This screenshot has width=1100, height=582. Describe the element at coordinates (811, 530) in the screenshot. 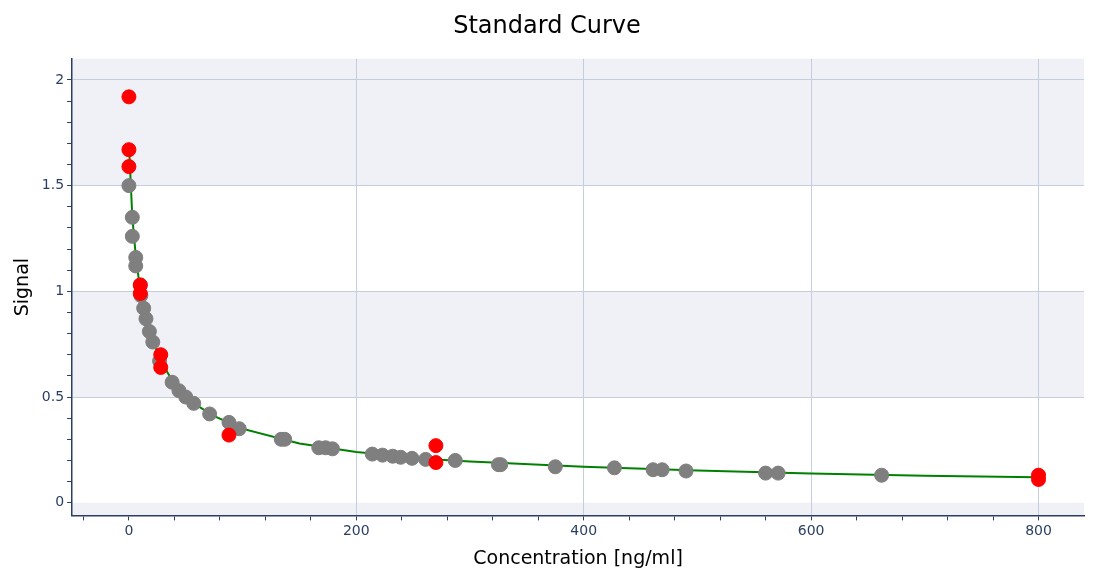

I see `x-tick-label: 600` at that location.